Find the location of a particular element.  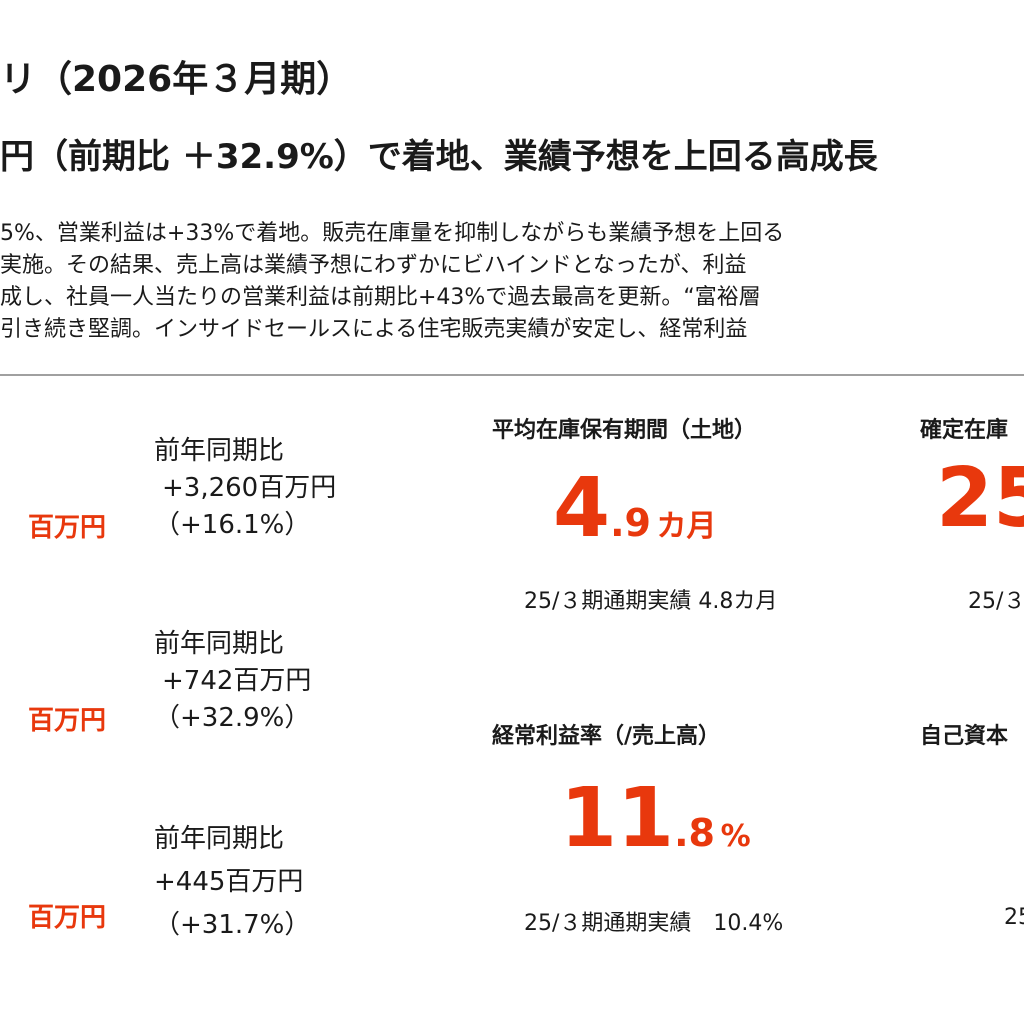

kpi-note-ordinary-margin: 25/３期通期実績 10.4% is located at coordinates (654, 923).